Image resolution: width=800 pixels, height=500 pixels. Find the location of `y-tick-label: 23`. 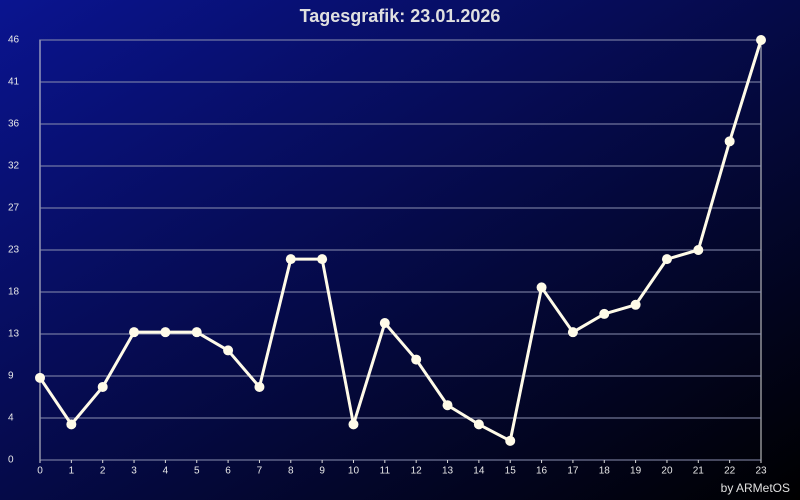

y-tick-label: 23 is located at coordinates (14, 250).